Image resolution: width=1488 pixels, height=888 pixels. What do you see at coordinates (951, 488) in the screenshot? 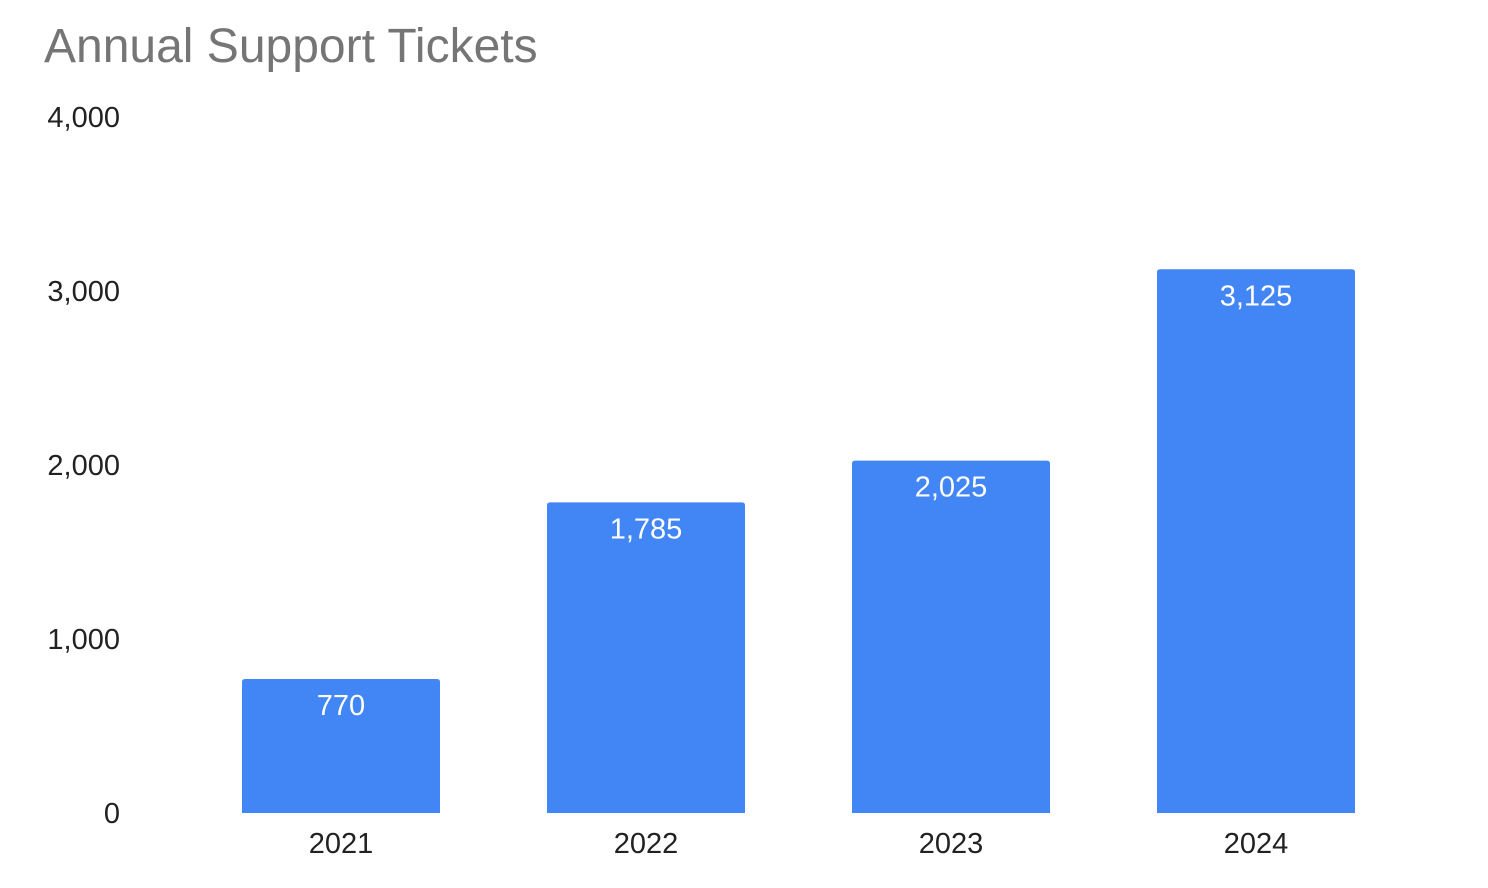
I see `data-label: 2,025` at bounding box center [951, 488].